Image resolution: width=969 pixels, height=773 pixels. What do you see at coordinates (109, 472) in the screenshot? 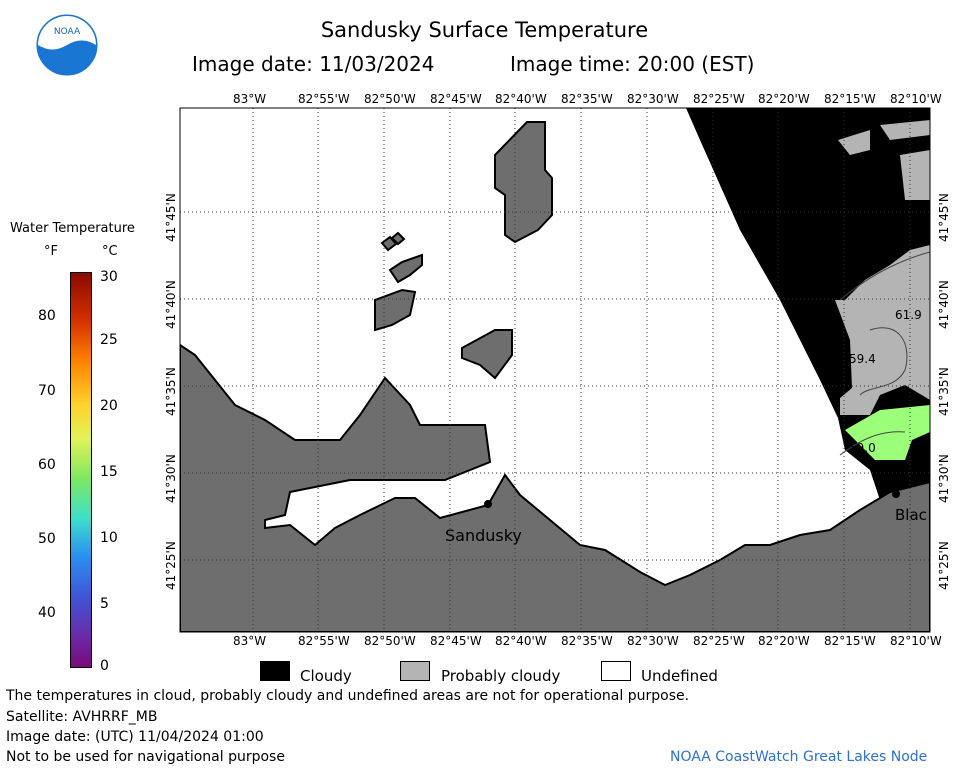
I see `colorbar-c-tick: 15` at bounding box center [109, 472].